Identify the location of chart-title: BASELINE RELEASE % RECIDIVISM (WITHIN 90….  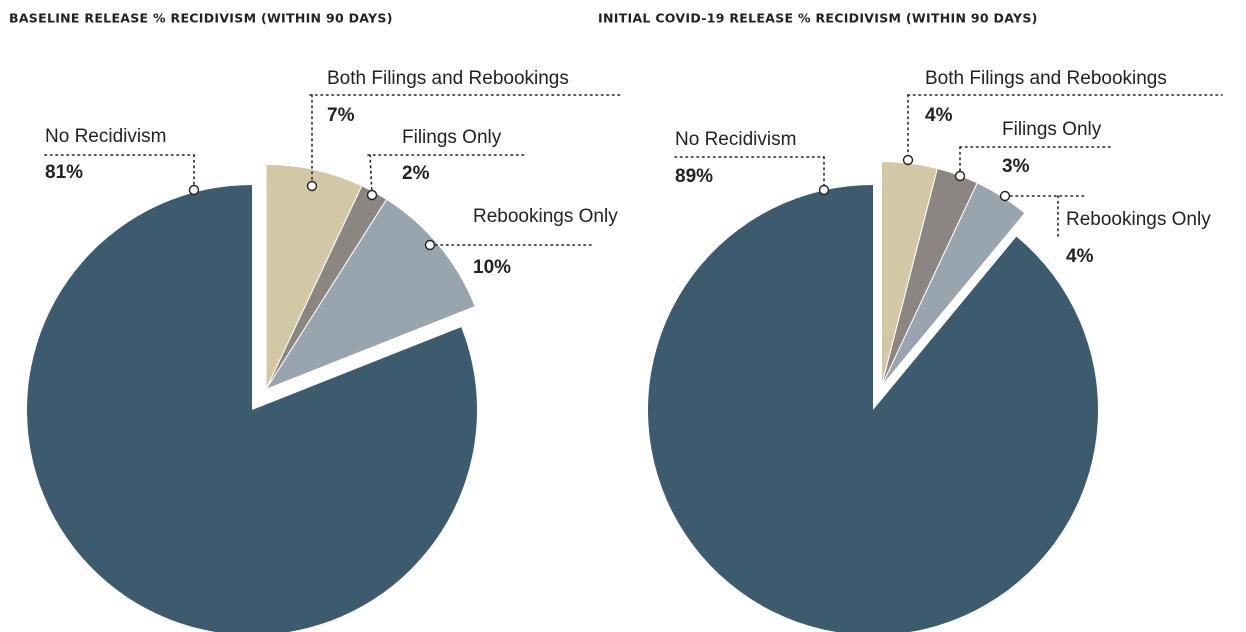
(201, 18).